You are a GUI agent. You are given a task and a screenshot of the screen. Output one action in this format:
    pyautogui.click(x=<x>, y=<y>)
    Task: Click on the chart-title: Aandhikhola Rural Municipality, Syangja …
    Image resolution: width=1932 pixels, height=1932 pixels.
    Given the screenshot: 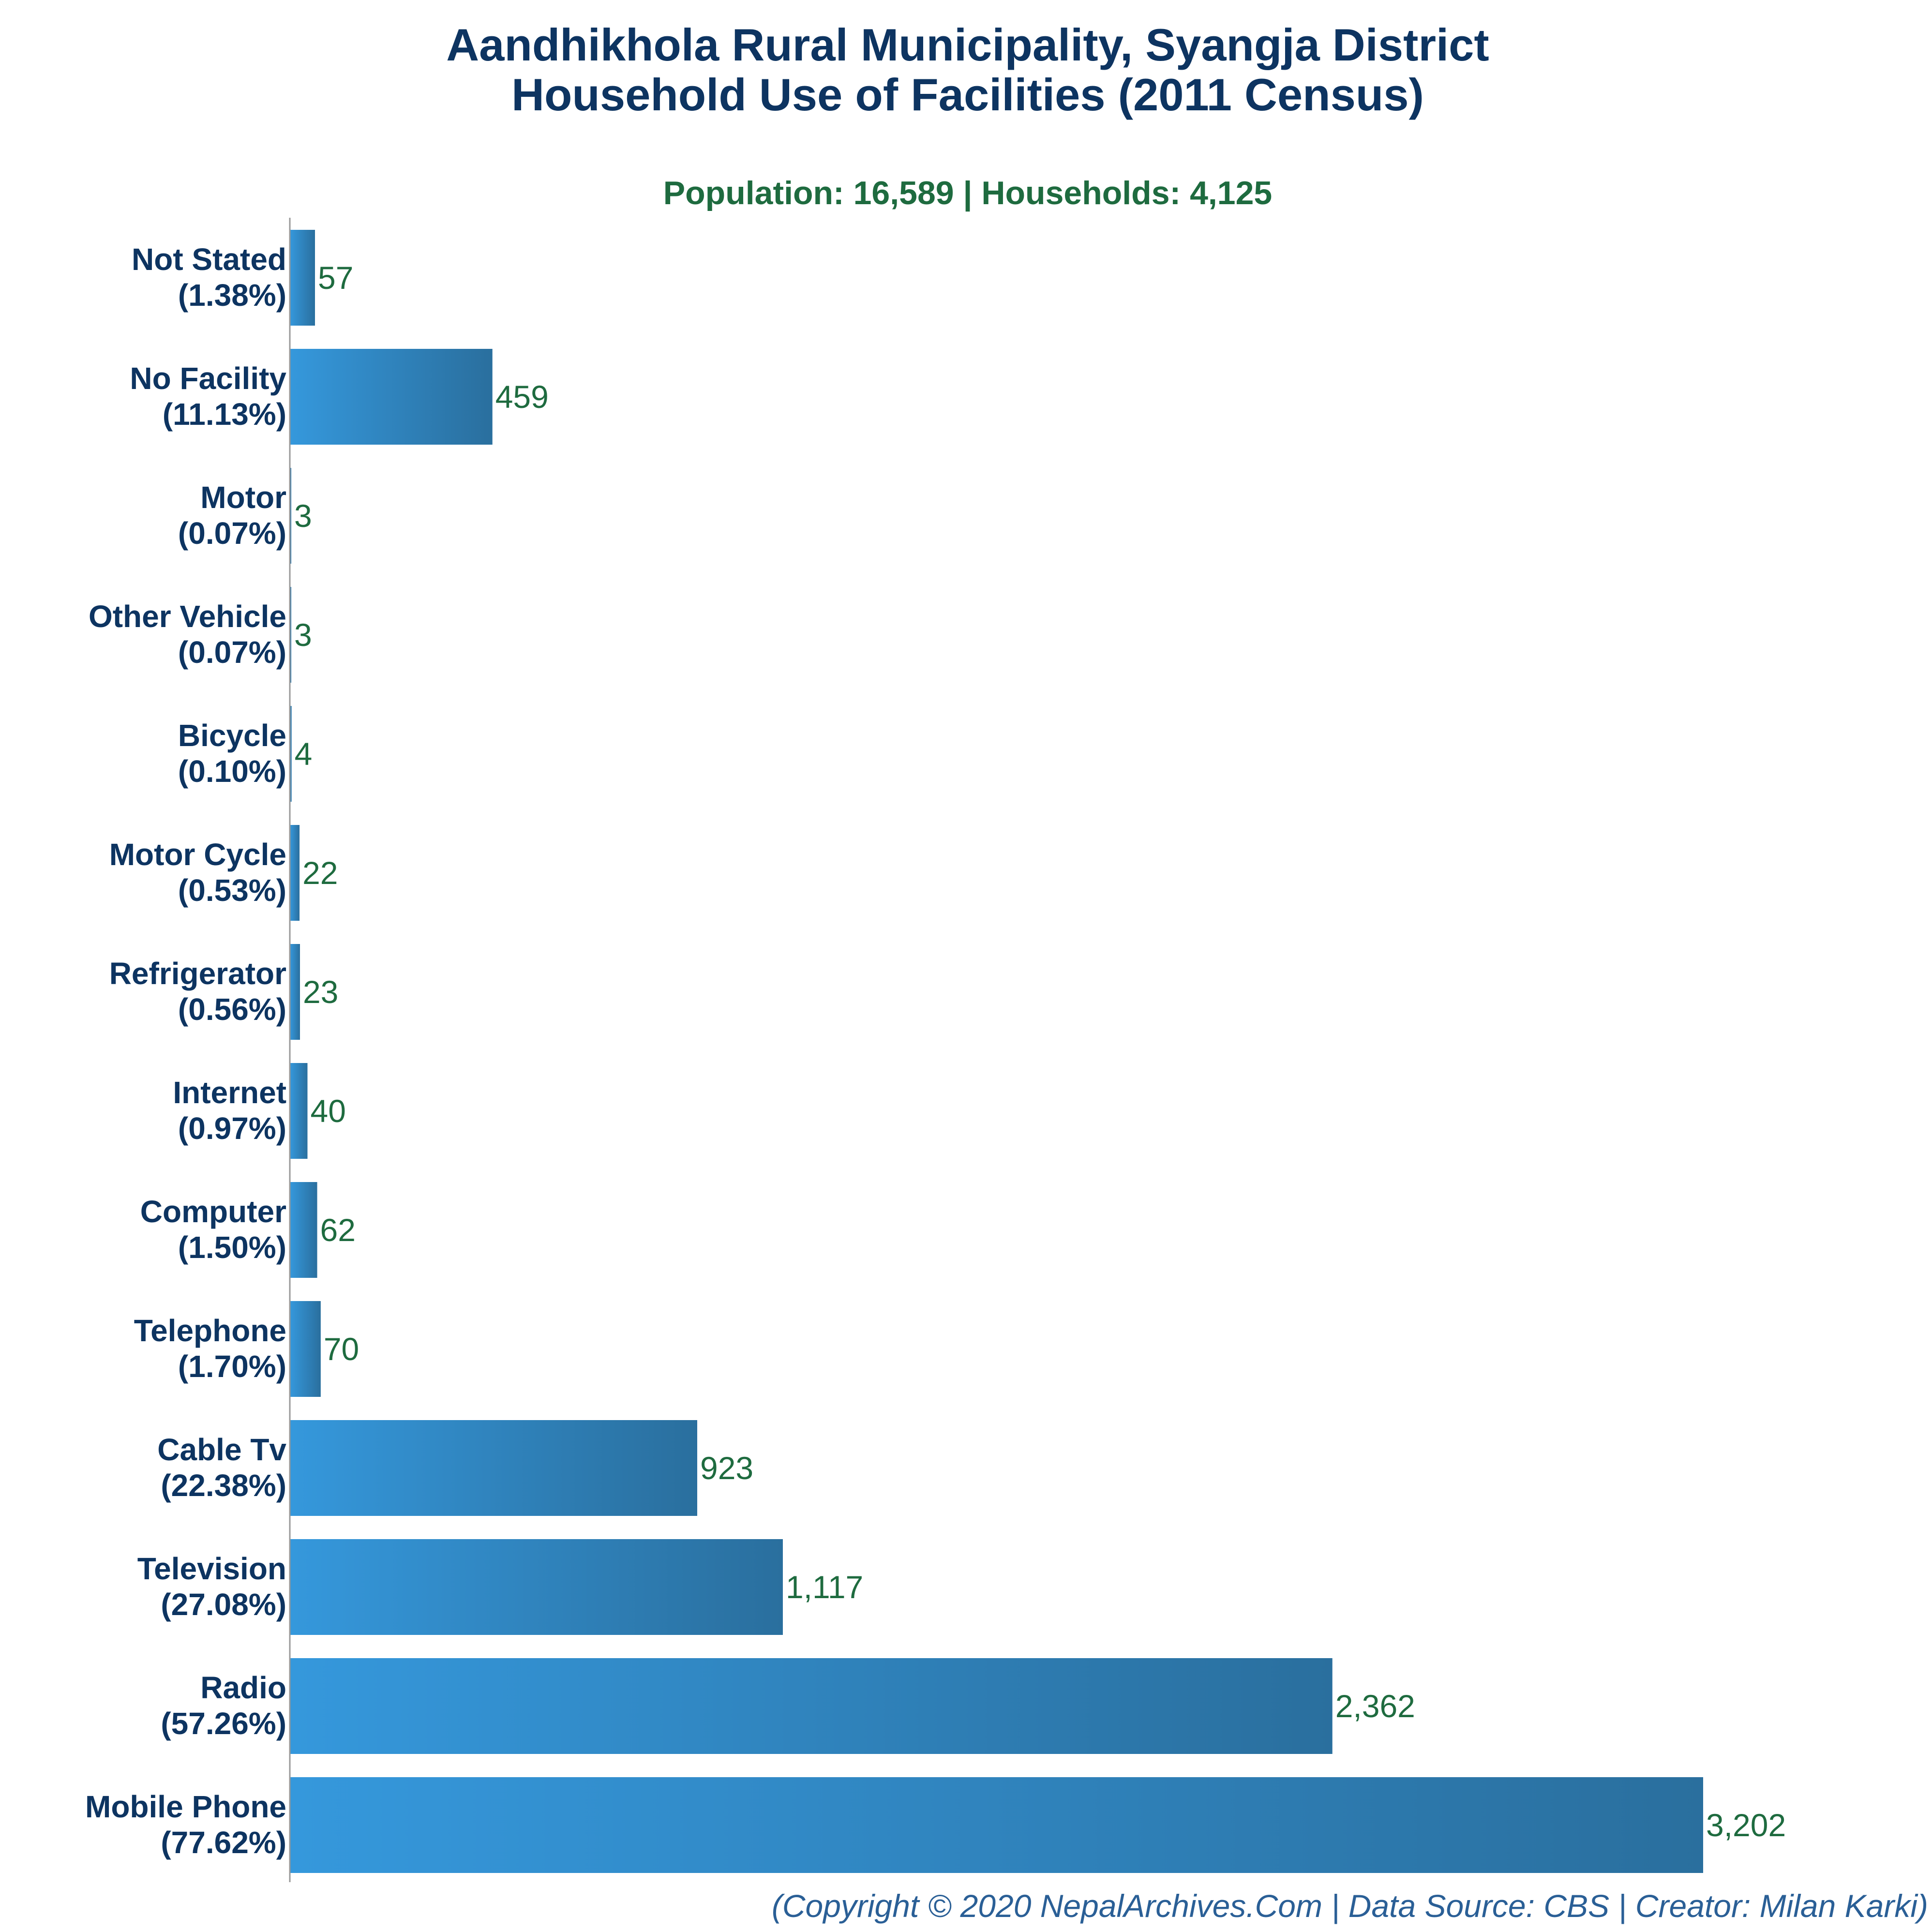 What is the action you would take?
    pyautogui.click(x=967, y=44)
    